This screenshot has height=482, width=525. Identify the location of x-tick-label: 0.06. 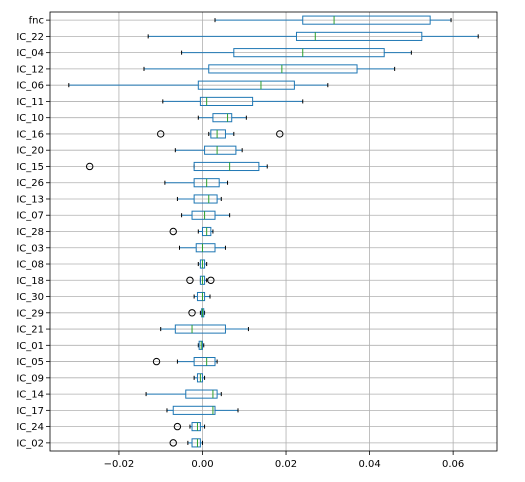
(453, 464).